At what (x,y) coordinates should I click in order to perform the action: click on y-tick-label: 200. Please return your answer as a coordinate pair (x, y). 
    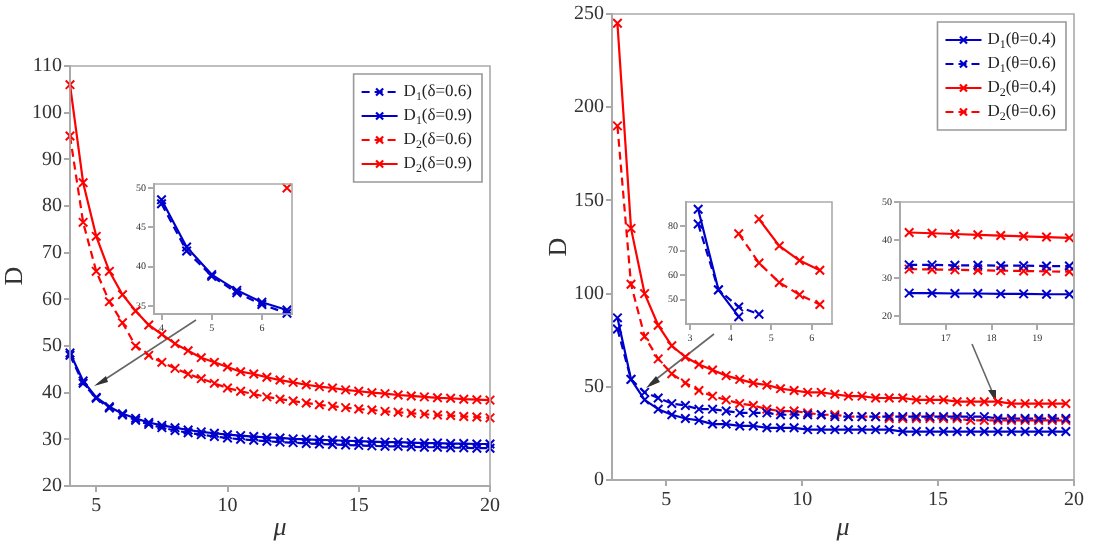
    Looking at the image, I should click on (589, 107).